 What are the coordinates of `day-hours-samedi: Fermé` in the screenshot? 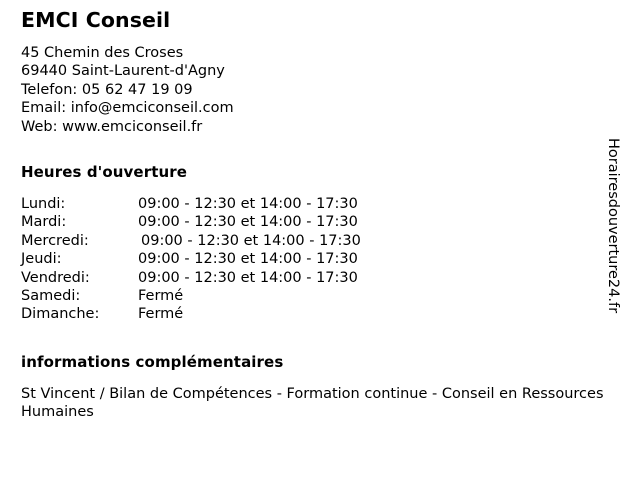 It's located at (161, 296).